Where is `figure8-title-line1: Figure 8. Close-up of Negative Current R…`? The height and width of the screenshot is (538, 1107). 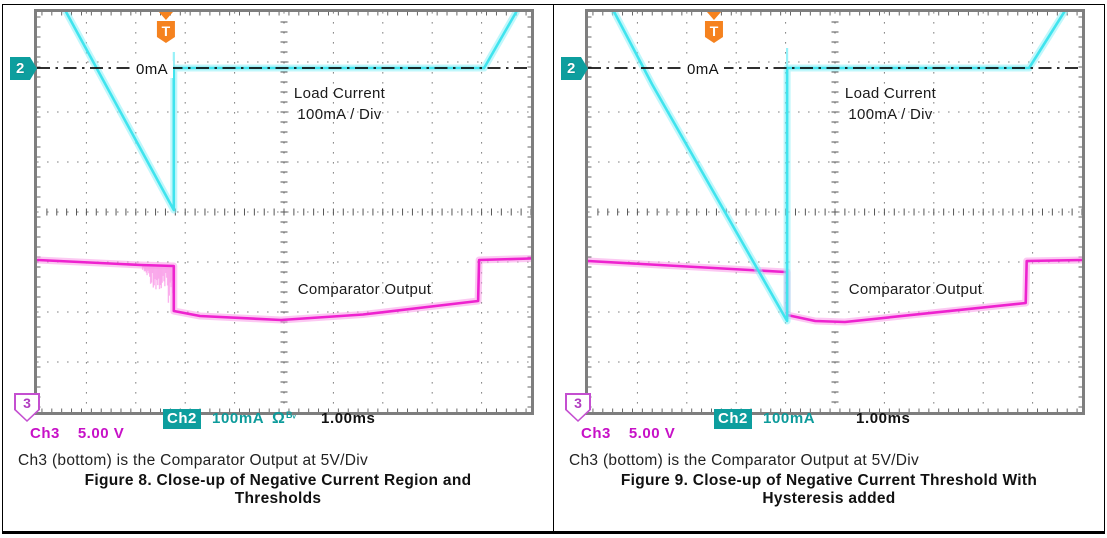 figure8-title-line1: Figure 8. Close-up of Negative Current R… is located at coordinates (278, 480).